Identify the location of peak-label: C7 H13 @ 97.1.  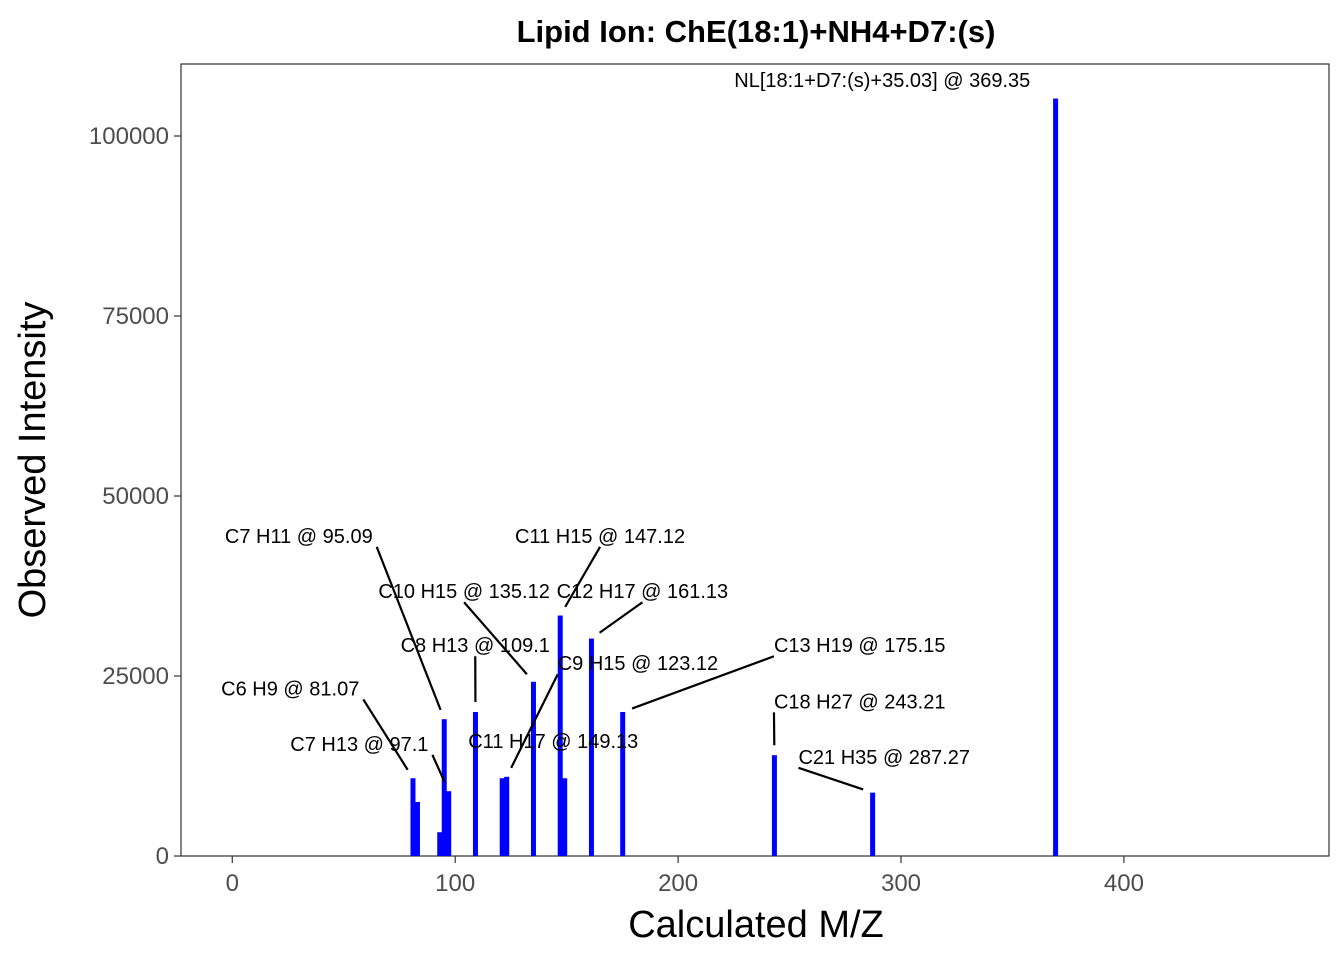
(359, 745).